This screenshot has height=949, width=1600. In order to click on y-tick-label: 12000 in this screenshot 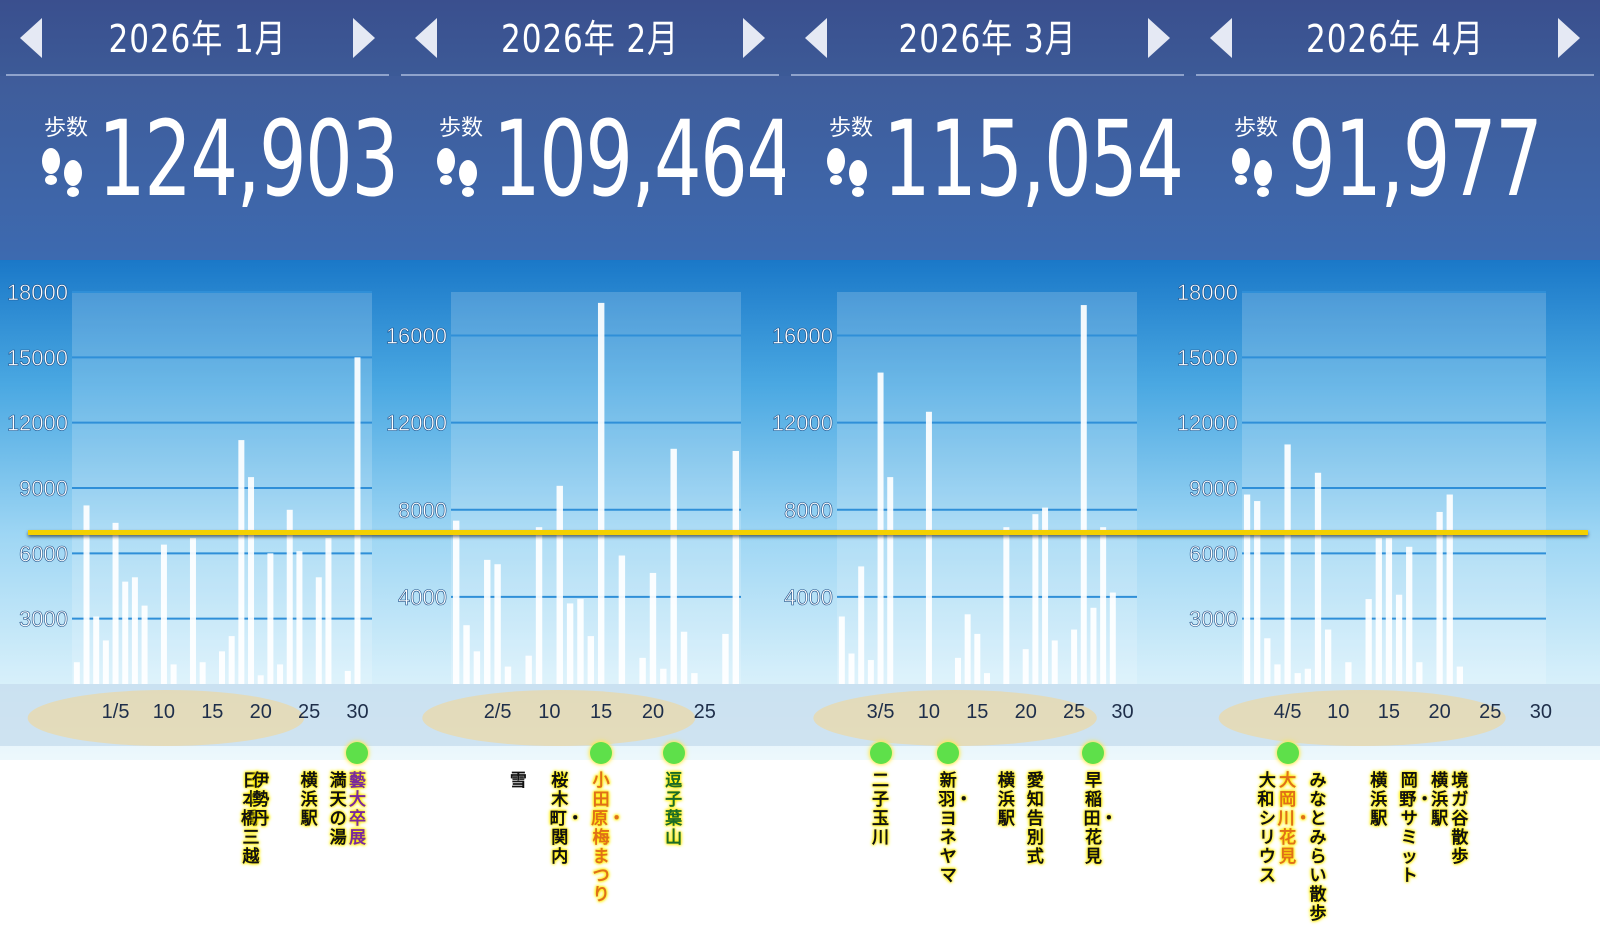, I will do `click(37, 423)`.